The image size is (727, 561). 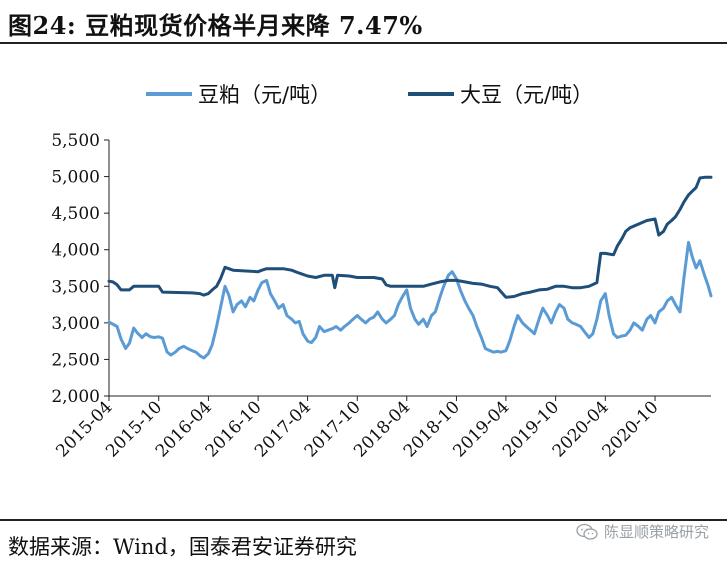 I want to click on wechat-icon, so click(x=587, y=531).